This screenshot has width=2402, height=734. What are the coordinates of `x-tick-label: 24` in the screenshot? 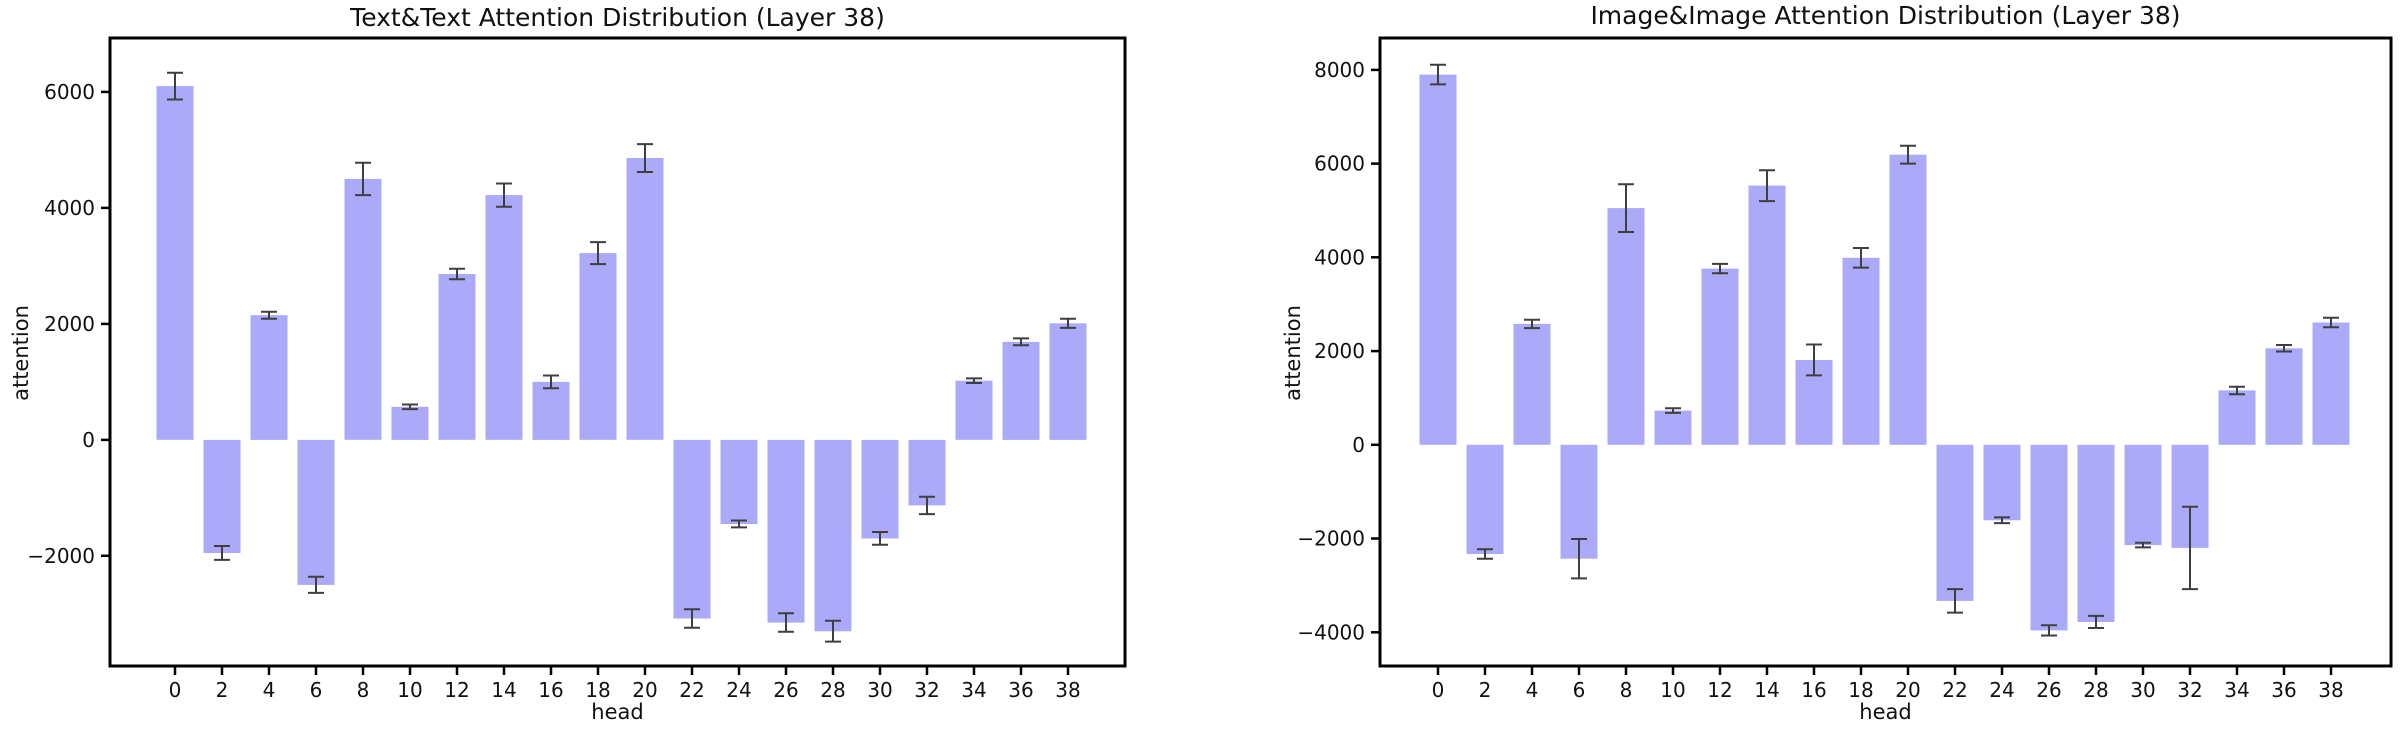 It's located at (2001, 690).